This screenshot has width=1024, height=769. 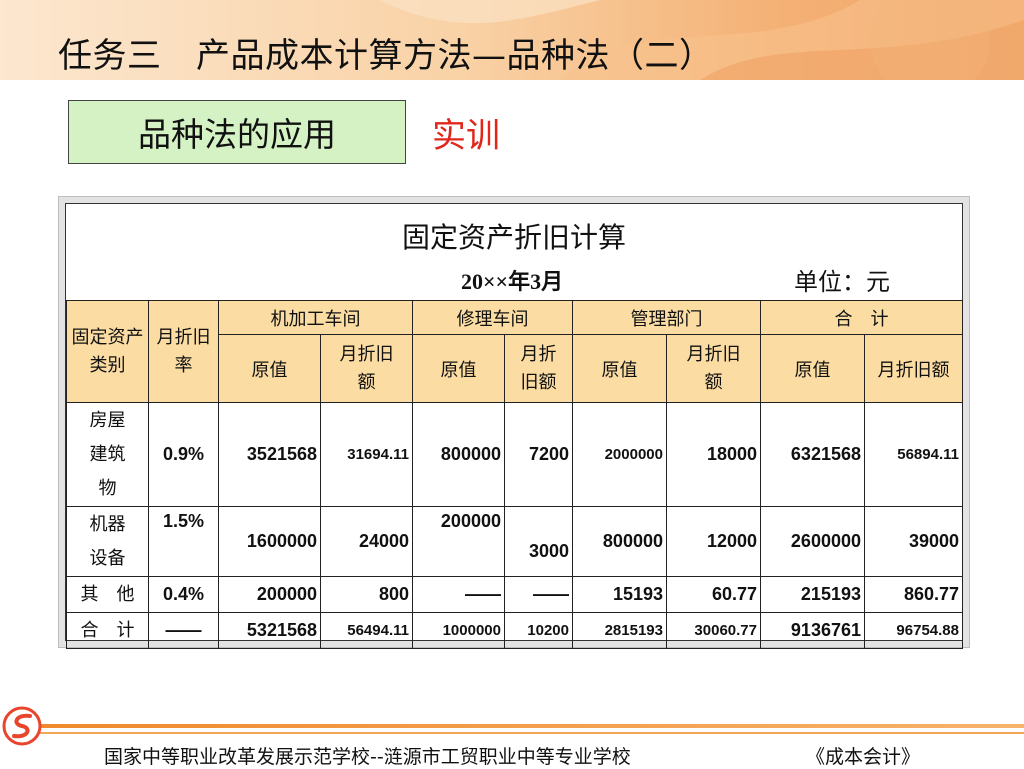 What do you see at coordinates (913, 594) in the screenshot?
I see `row-total-dep: 860.77` at bounding box center [913, 594].